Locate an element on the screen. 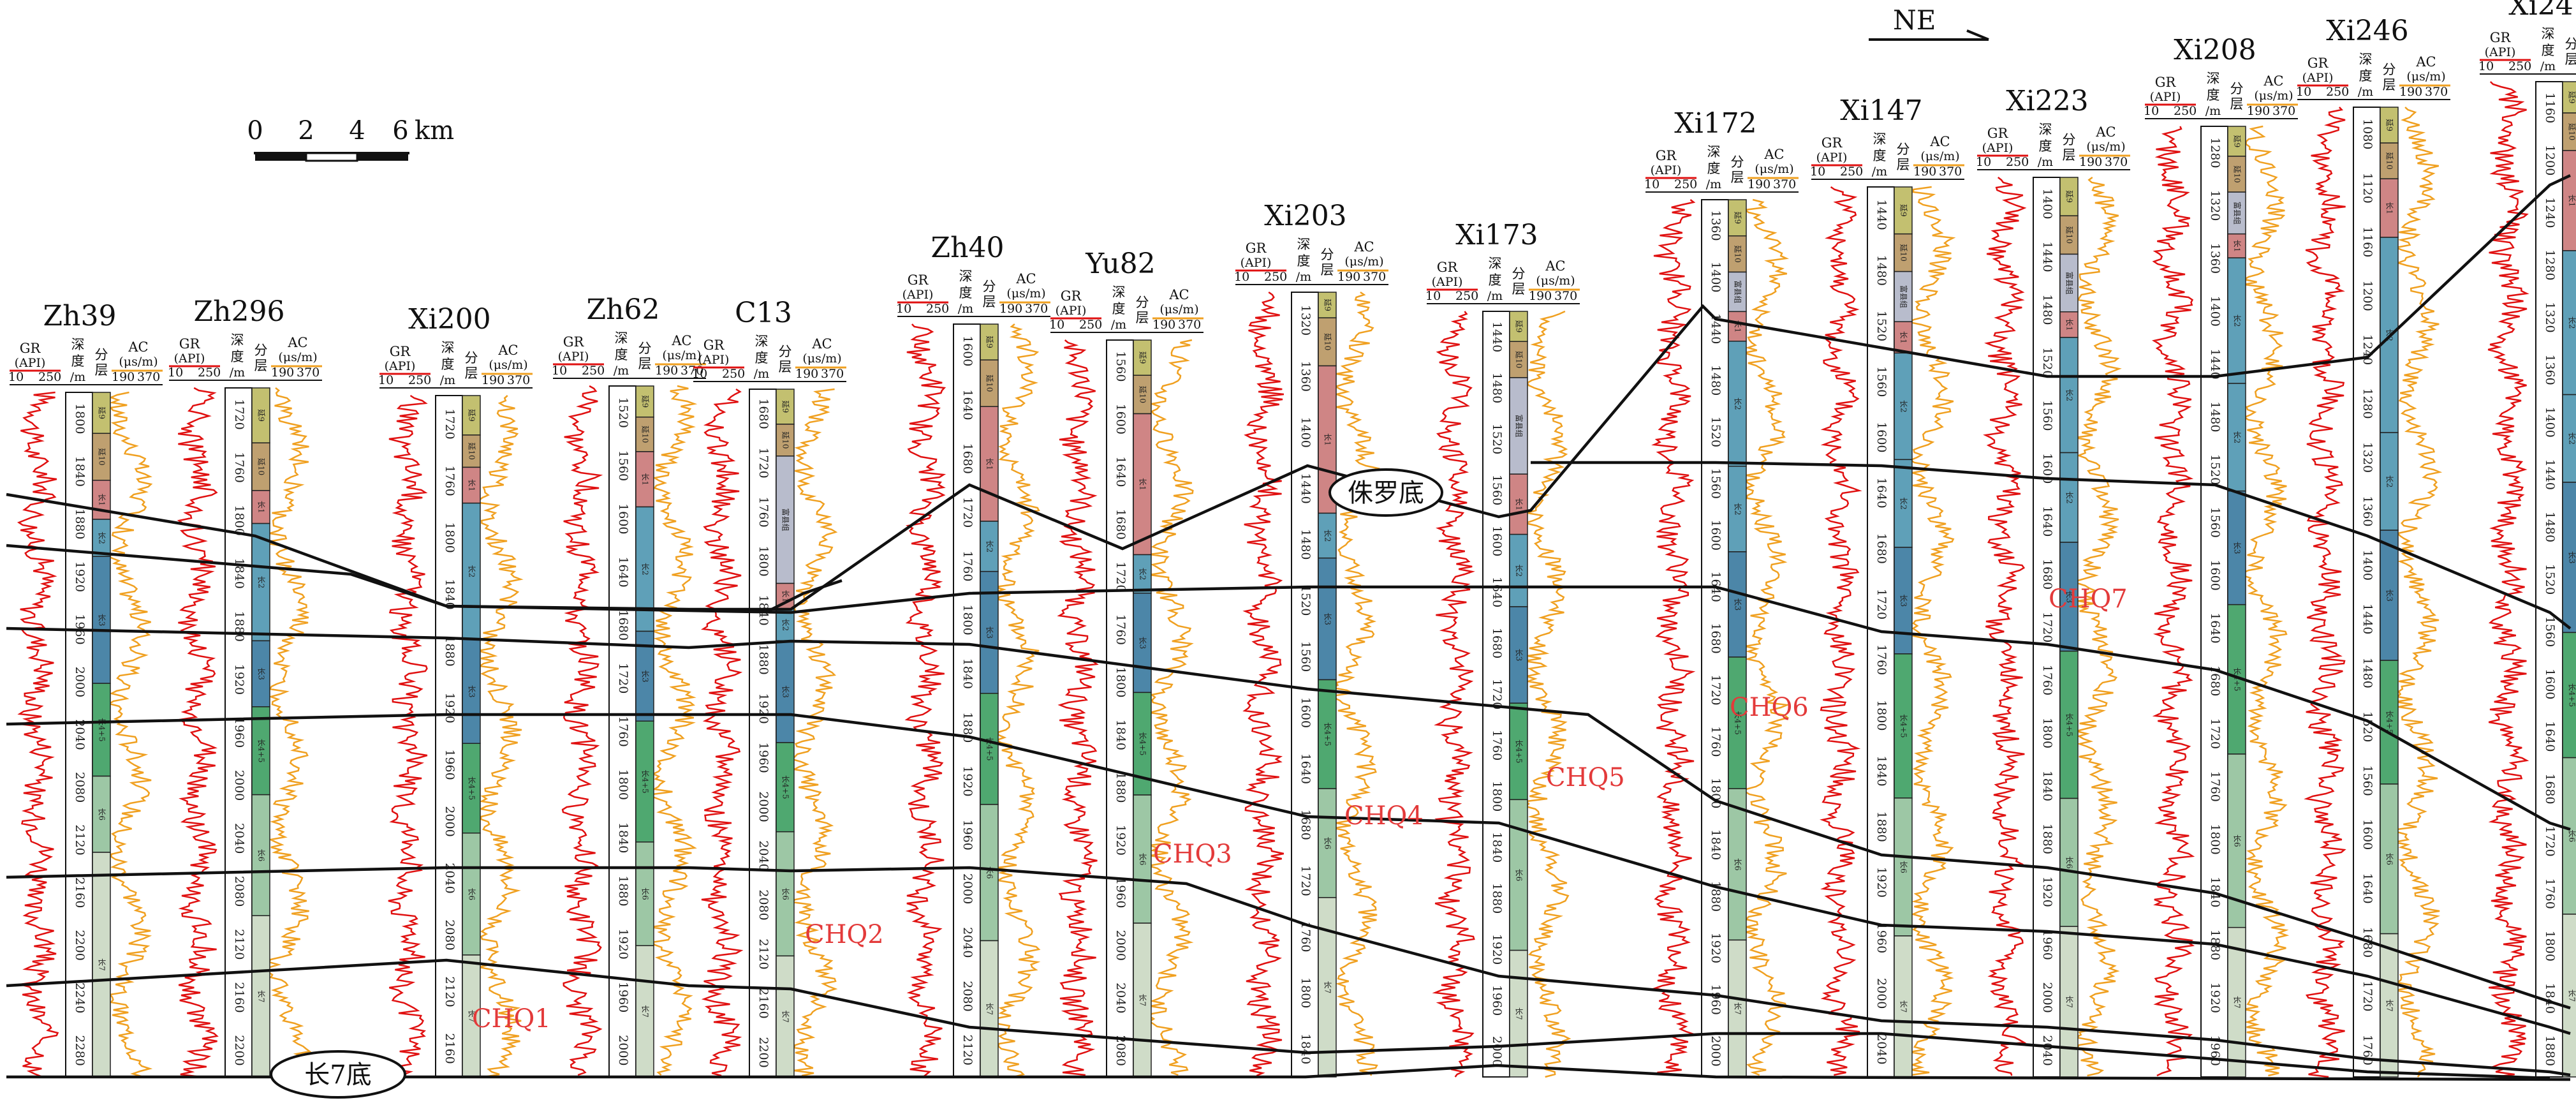 The width and height of the screenshot is (2576, 1105). depth-tick-label: 1400 is located at coordinates (2215, 311).